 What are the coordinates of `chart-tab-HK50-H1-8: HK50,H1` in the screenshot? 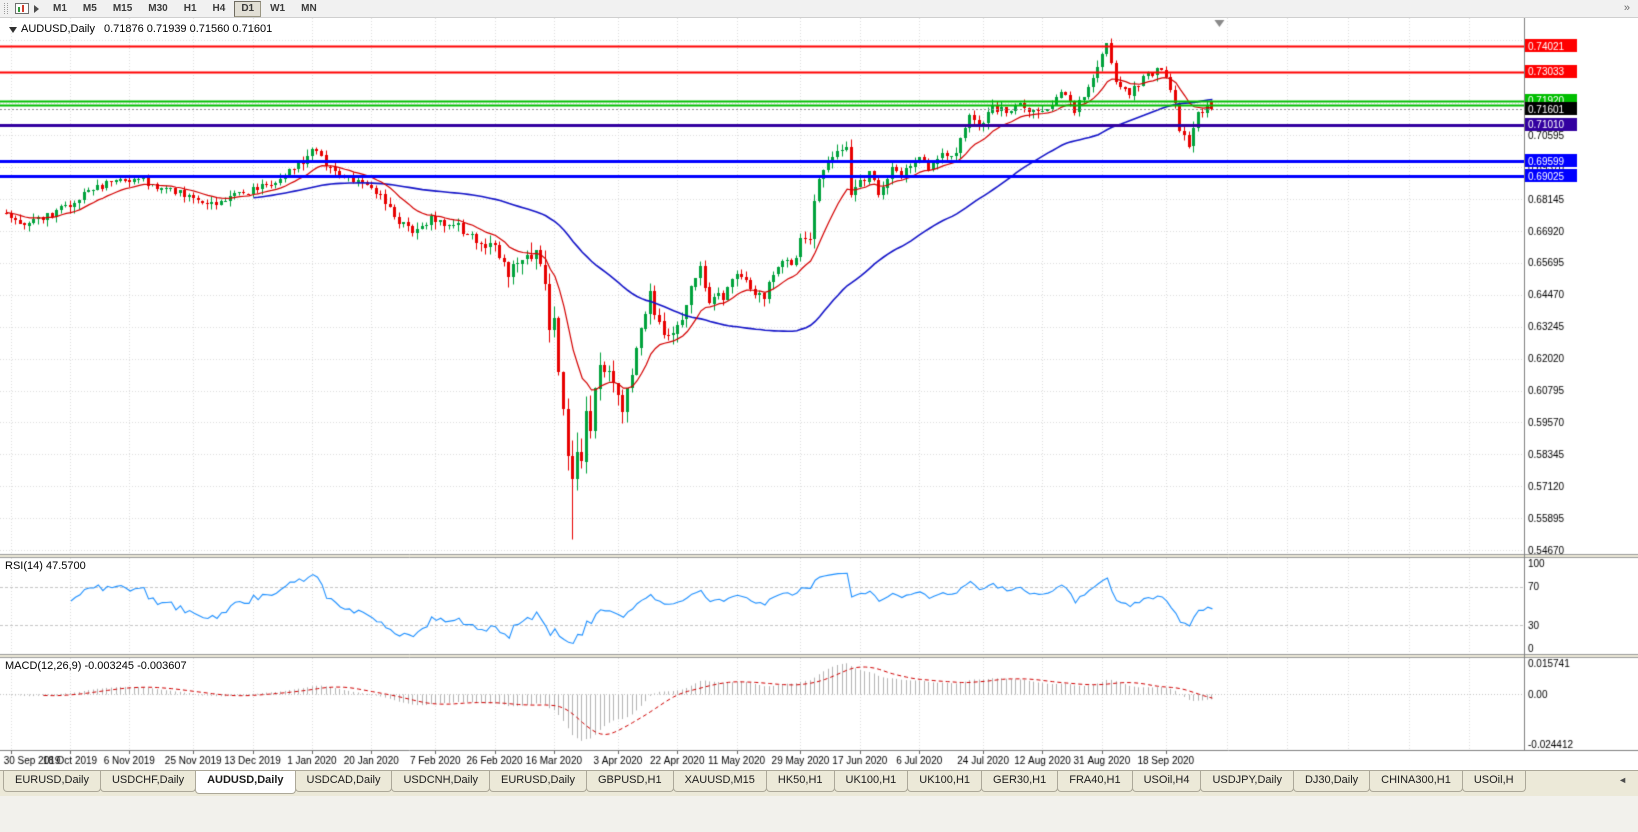 It's located at (800, 781).